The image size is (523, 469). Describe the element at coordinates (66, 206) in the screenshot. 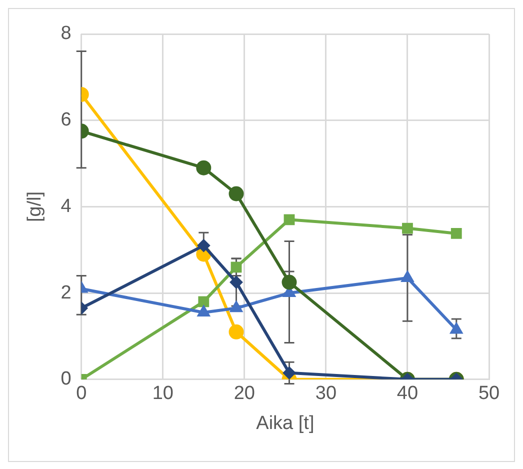

I see `y-tick-label: 4` at that location.